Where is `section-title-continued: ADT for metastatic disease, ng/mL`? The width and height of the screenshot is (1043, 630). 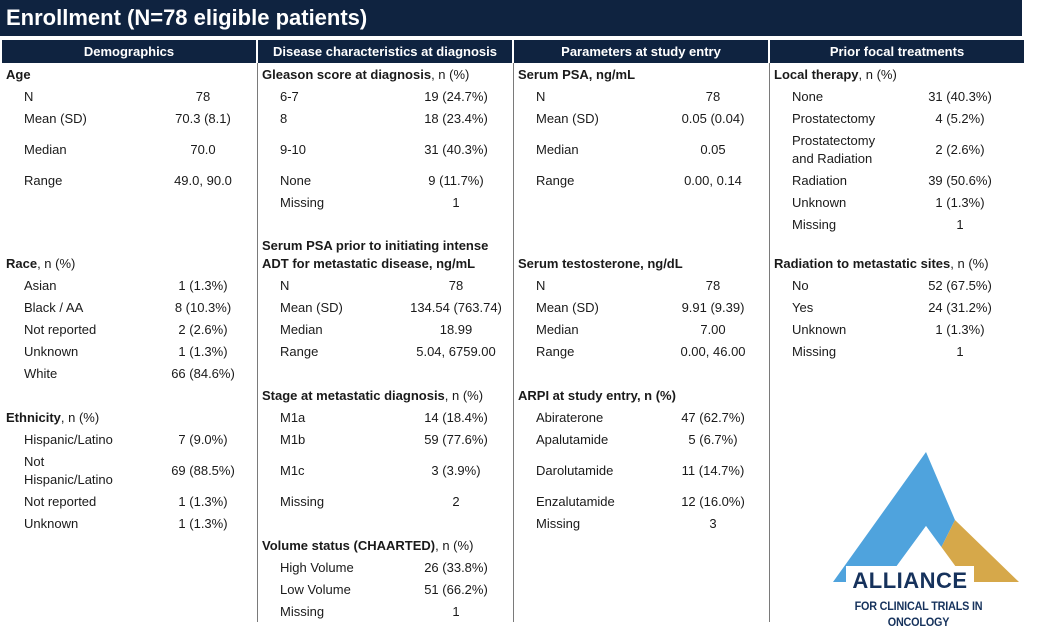 section-title-continued: ADT for metastatic disease, ng/mL is located at coordinates (369, 263).